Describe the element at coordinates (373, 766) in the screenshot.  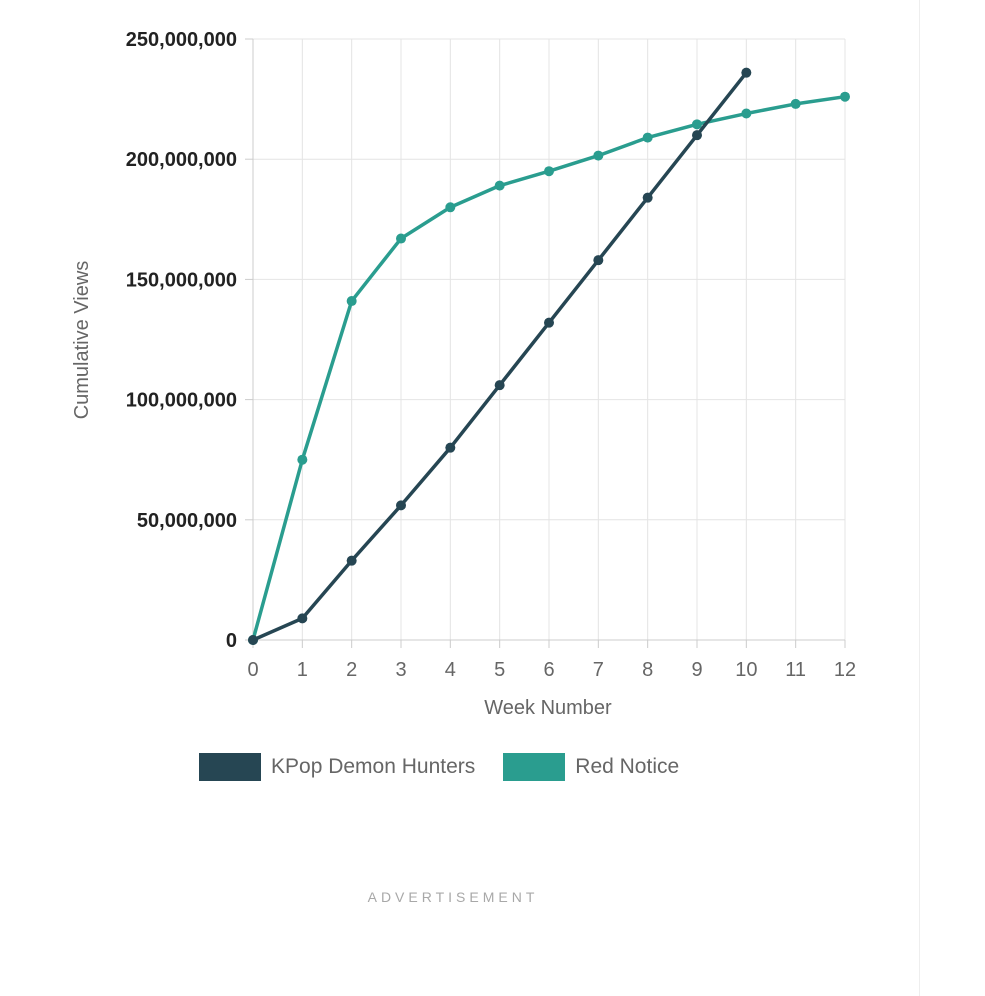
I see `legend-label-kpop: KPop Demon Hunters` at that location.